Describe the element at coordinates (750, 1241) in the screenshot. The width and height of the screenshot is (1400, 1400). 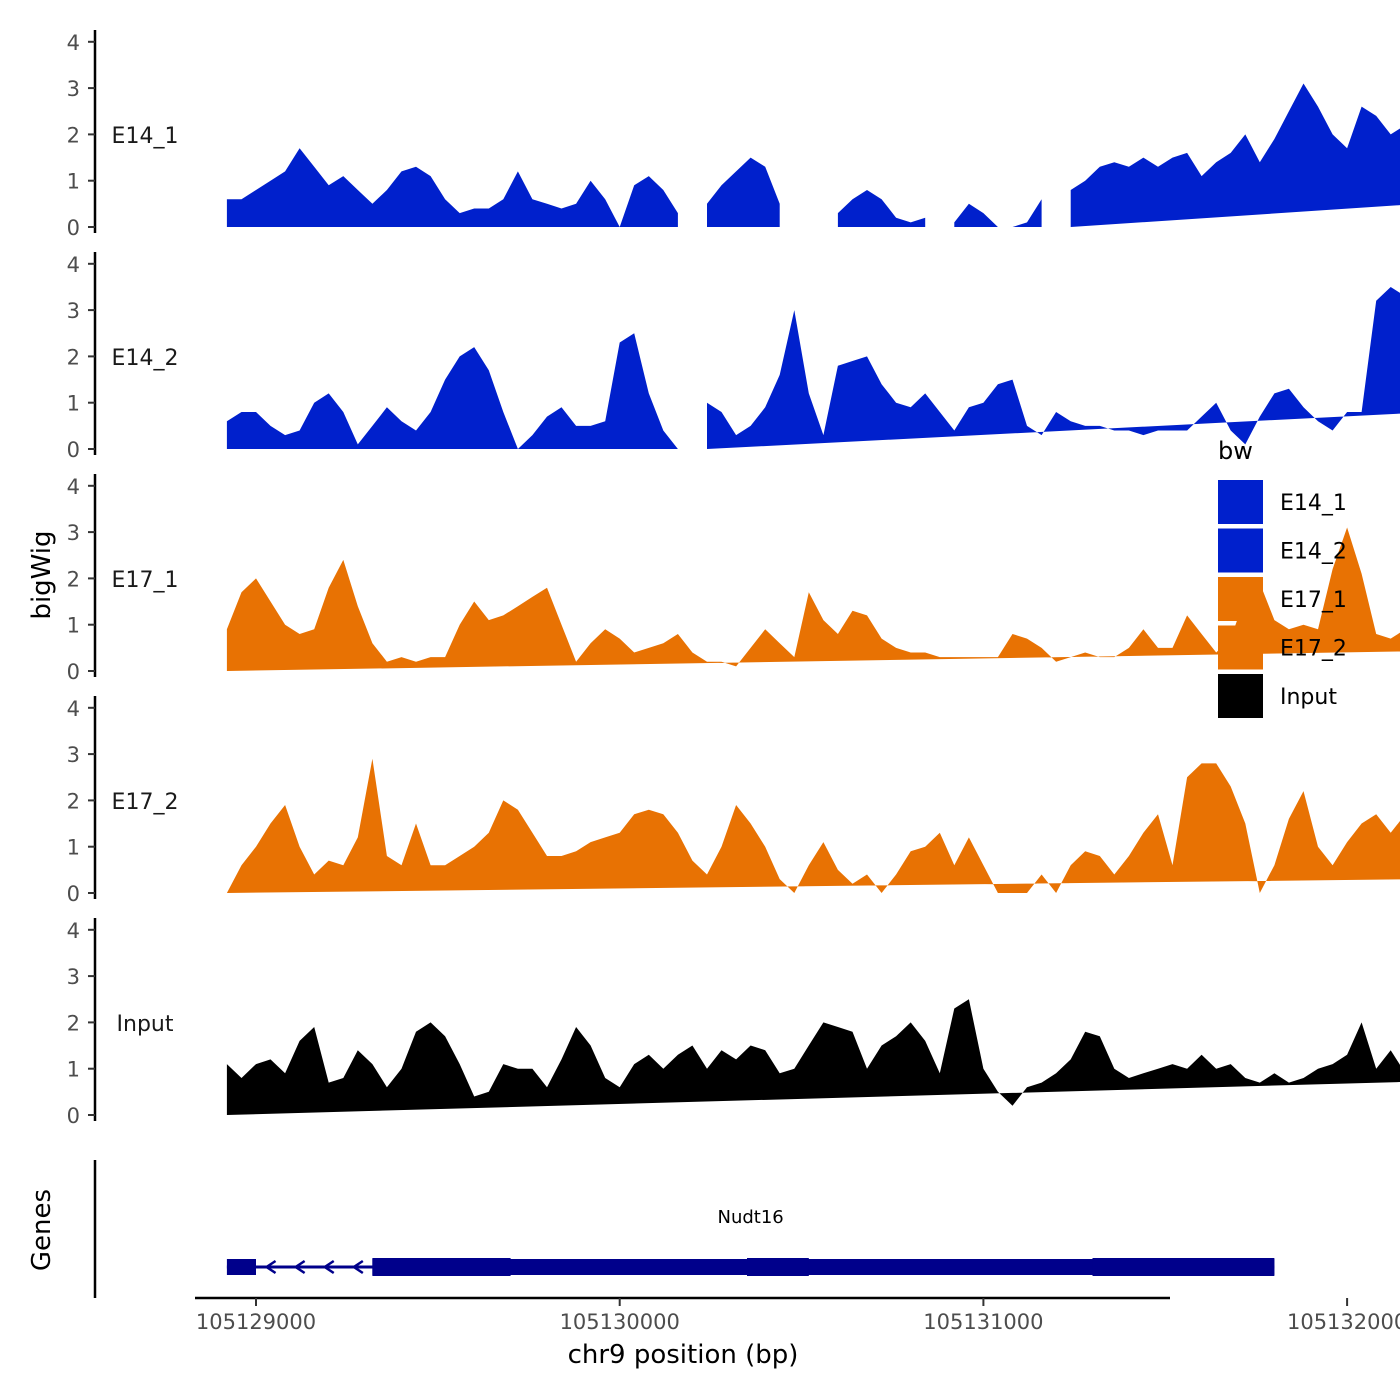
I see `gene-nudt16: Nudt16` at that location.